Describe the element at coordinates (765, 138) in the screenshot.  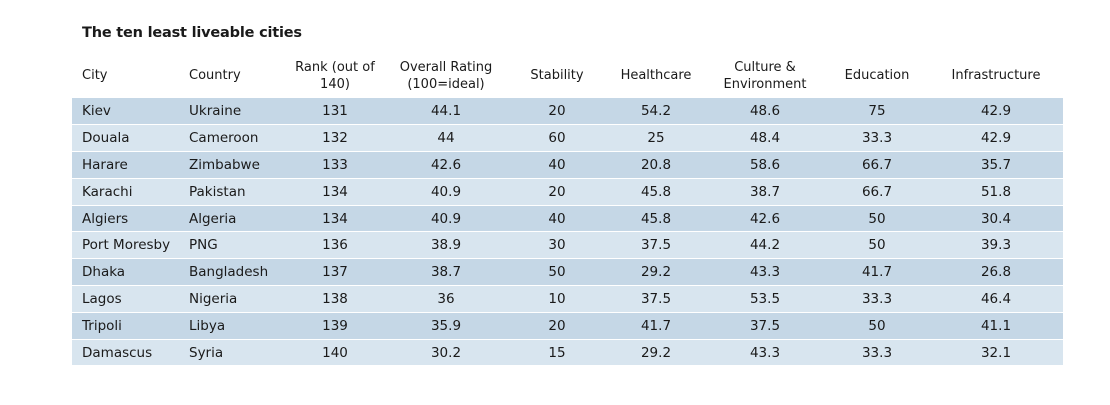
I see `table-cell-culture-environment: 48.4` at that location.